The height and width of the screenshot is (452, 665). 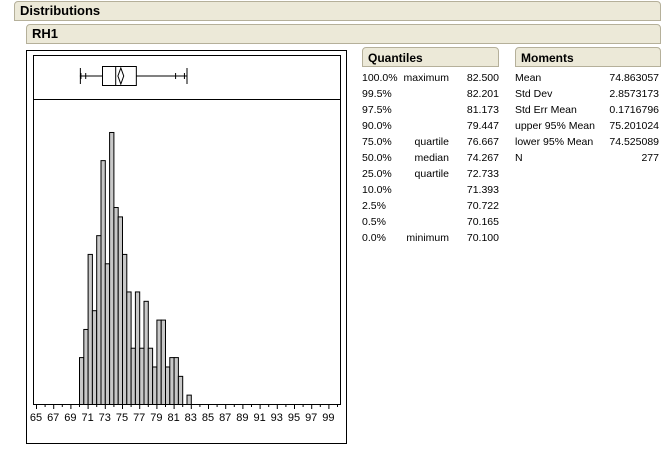 I want to click on quantile-row: 0.5% 70.165, so click(x=430, y=222).